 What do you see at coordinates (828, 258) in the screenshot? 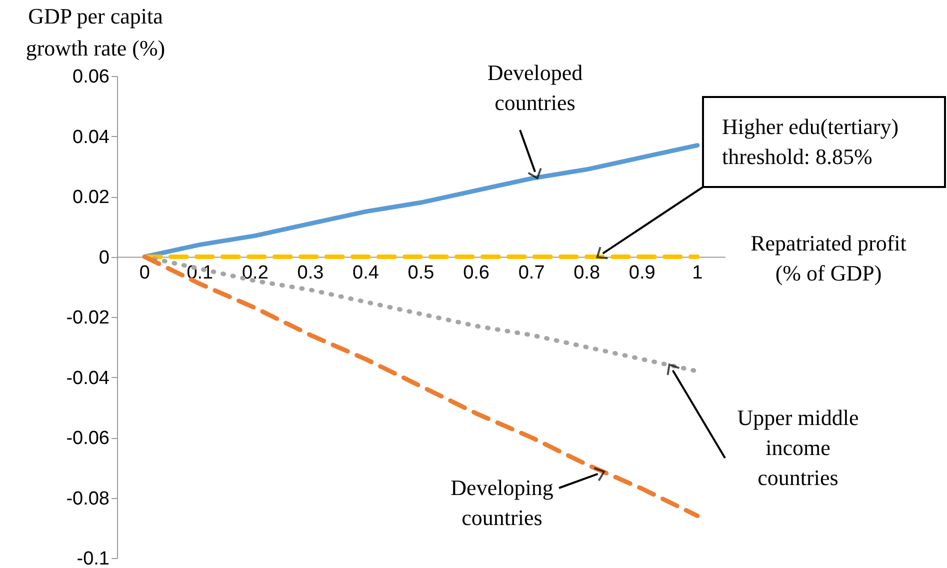
I see `x-axis-title: Repatriated profit (% of GDP)` at bounding box center [828, 258].